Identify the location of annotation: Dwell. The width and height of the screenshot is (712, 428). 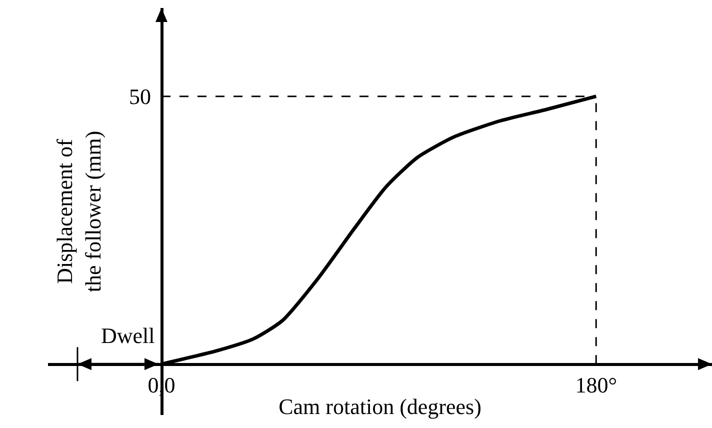
(128, 335).